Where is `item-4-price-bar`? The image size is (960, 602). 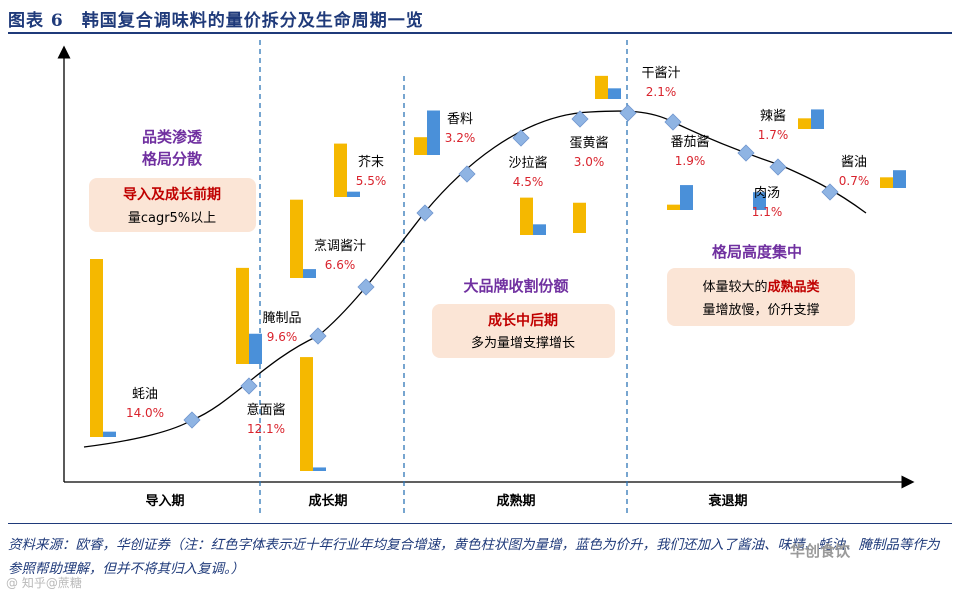 item-4-price-bar is located at coordinates (353, 194).